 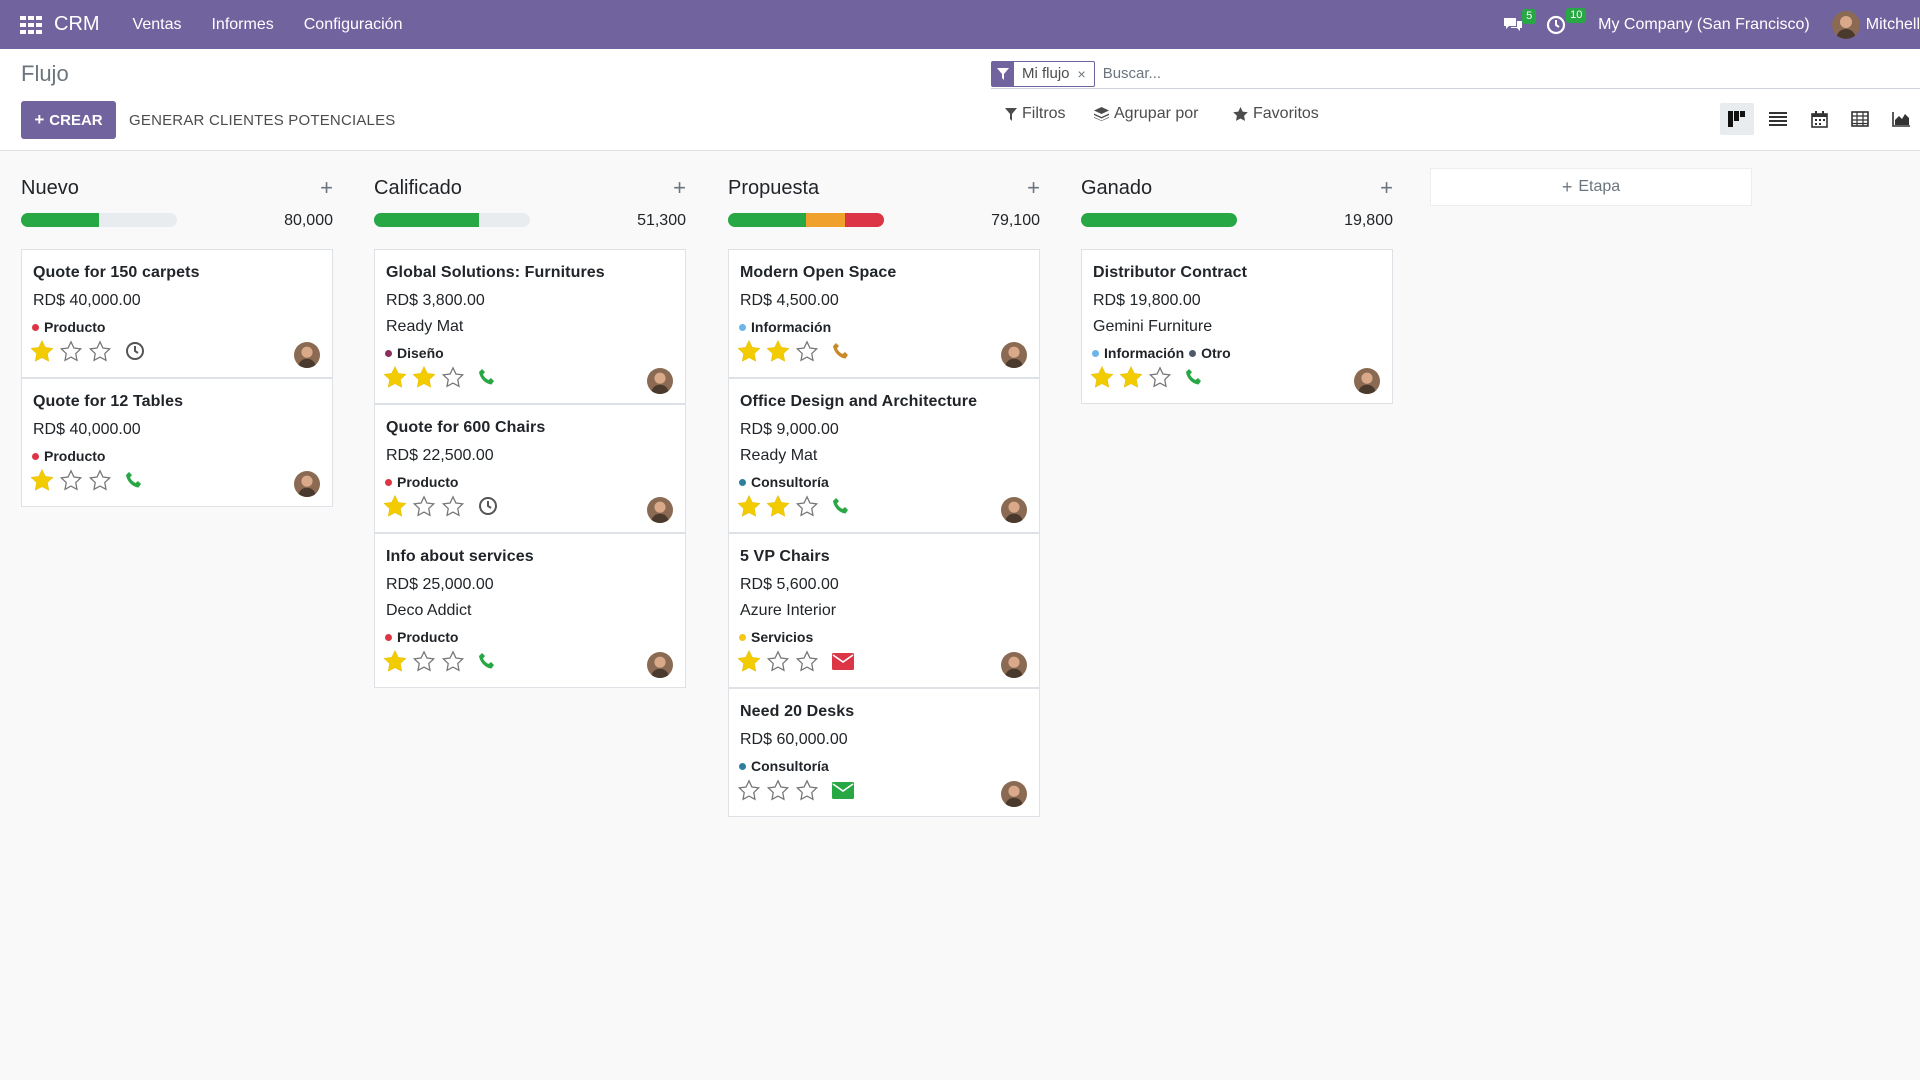 What do you see at coordinates (1452, 73) in the screenshot?
I see `search-input` at bounding box center [1452, 73].